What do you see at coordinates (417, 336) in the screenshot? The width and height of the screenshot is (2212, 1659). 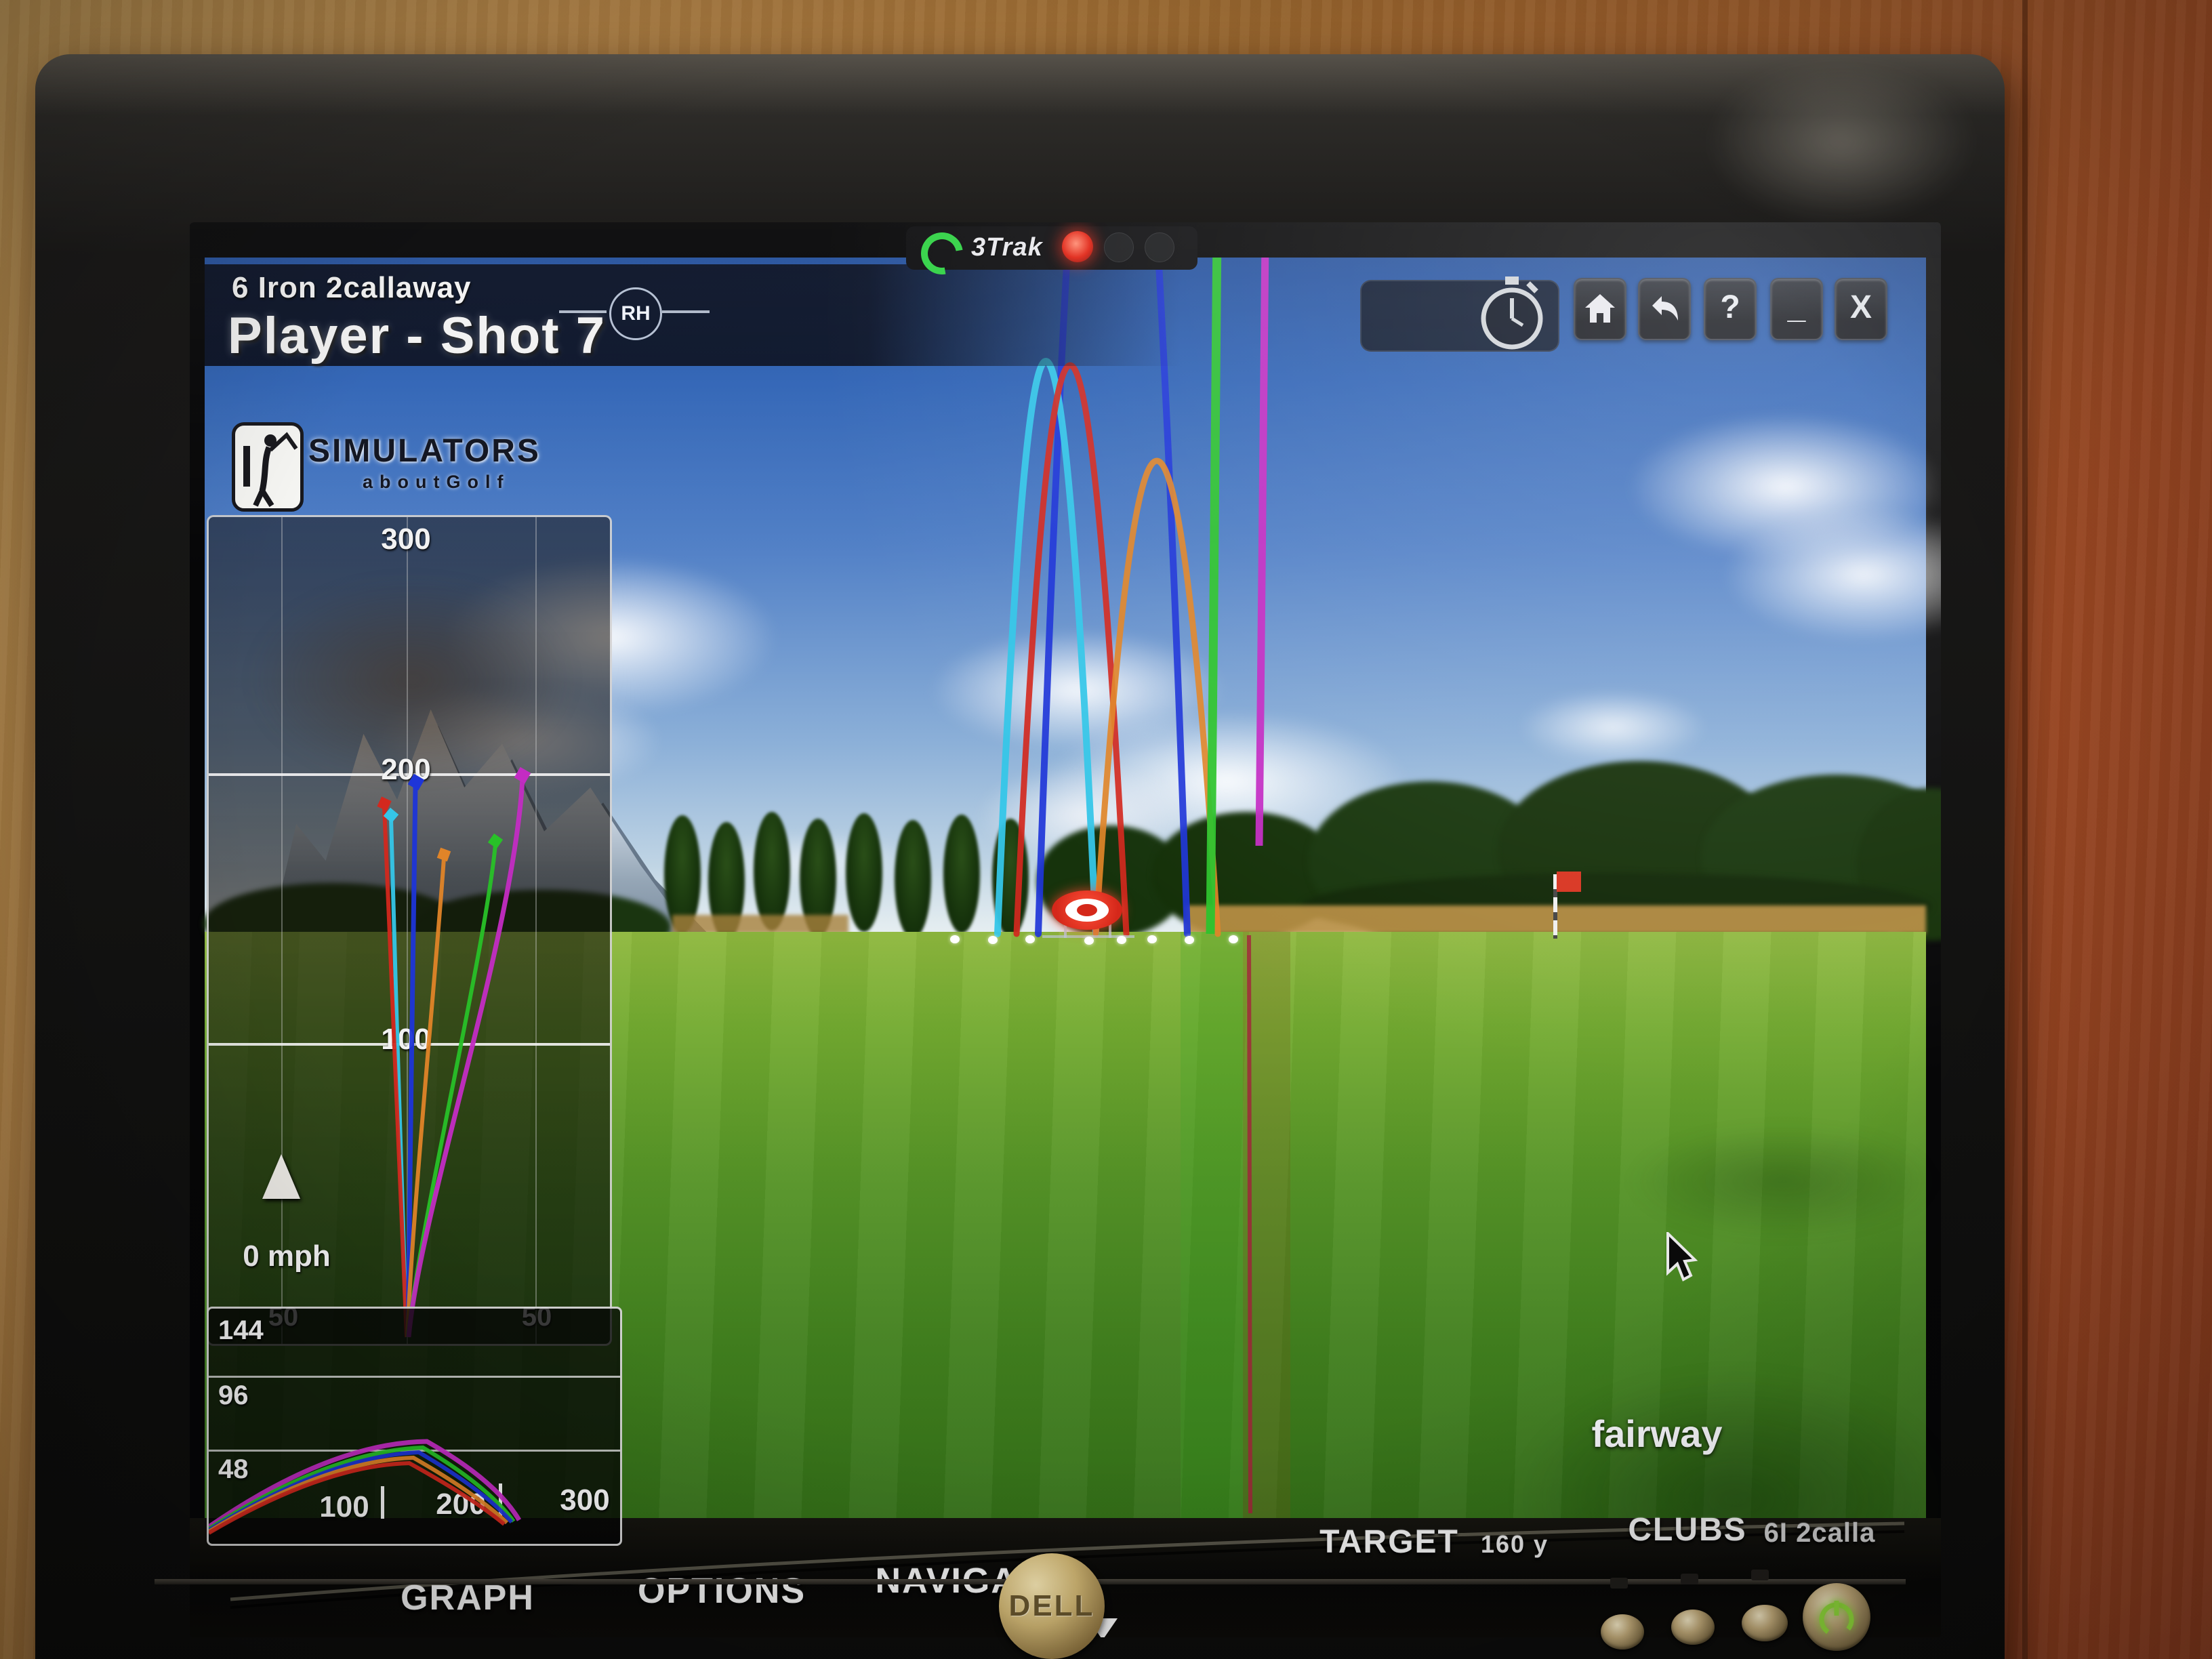 I see `page-title: Player - Shot 7` at bounding box center [417, 336].